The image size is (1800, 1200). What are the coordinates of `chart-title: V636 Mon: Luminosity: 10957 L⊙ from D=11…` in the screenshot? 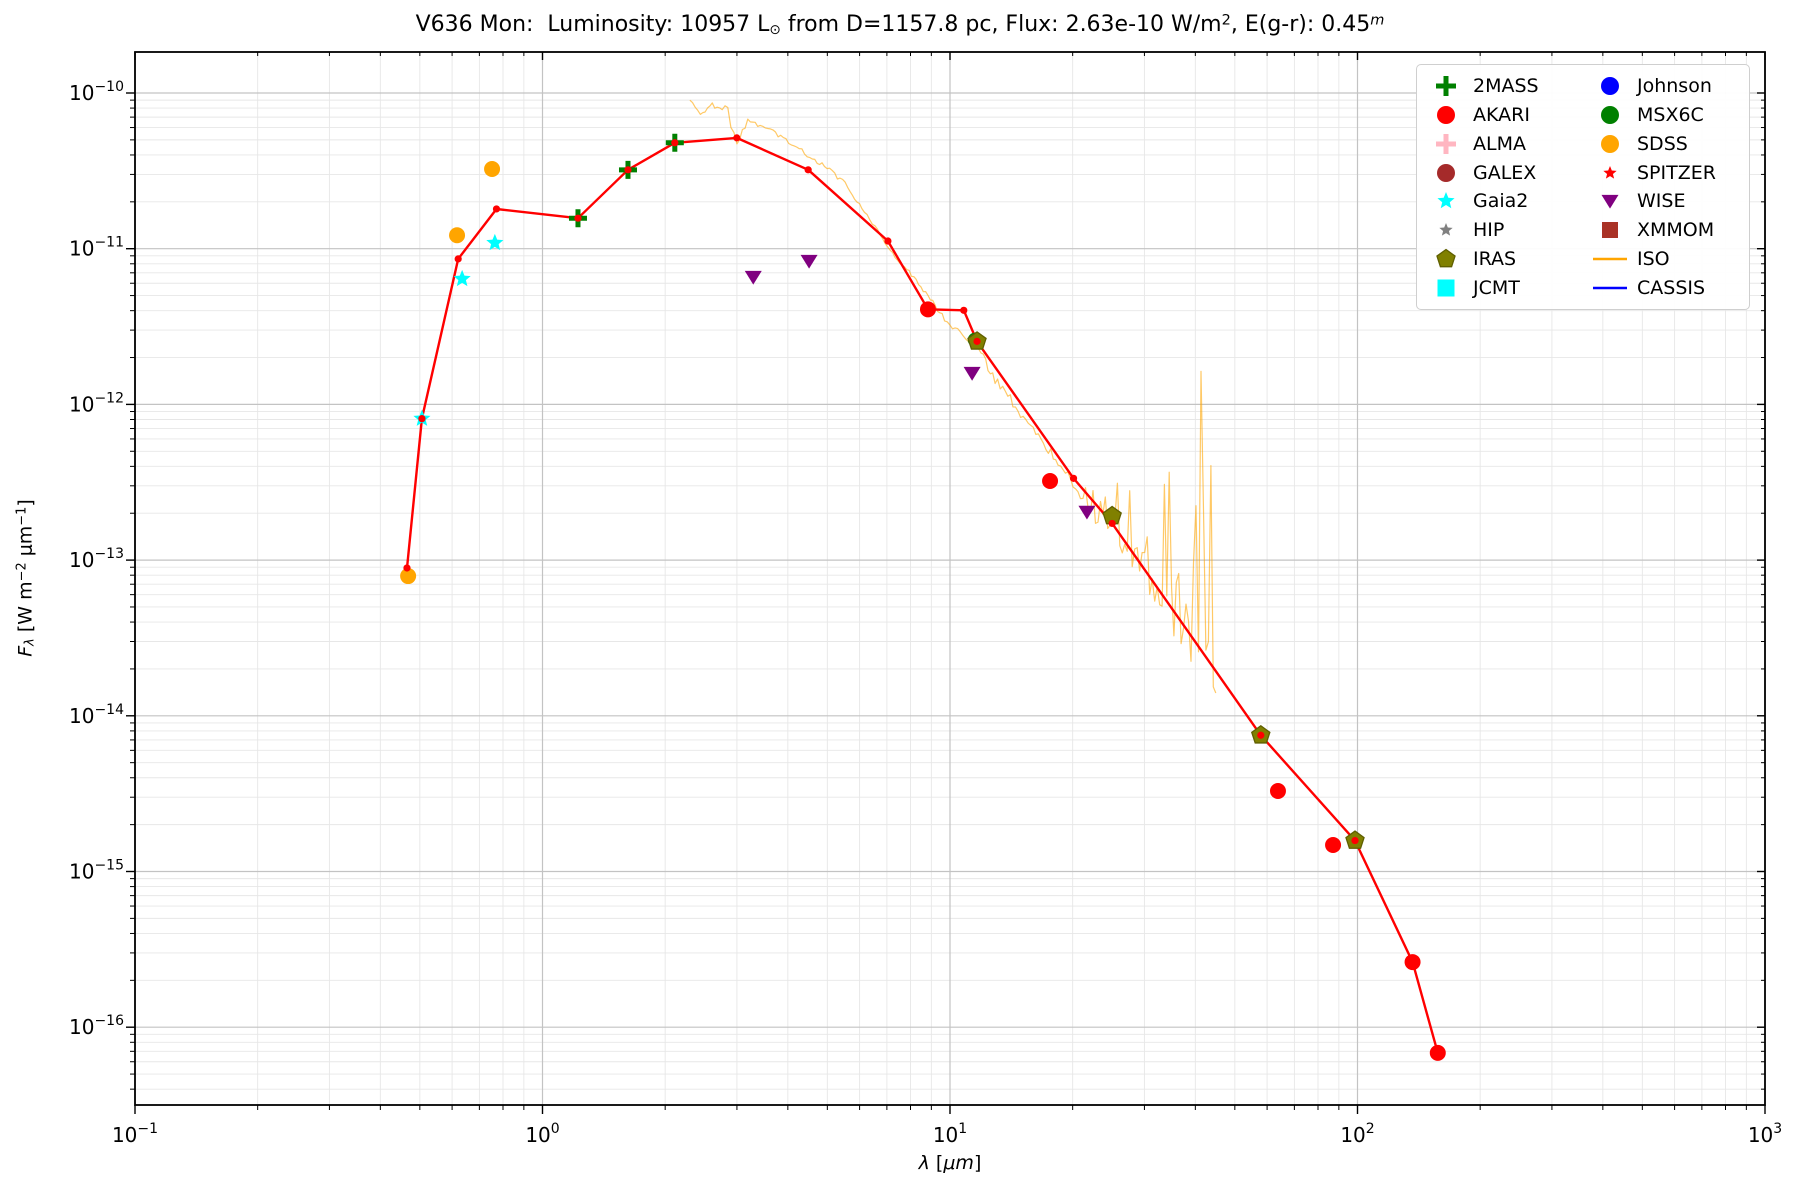 It's located at (900, 25).